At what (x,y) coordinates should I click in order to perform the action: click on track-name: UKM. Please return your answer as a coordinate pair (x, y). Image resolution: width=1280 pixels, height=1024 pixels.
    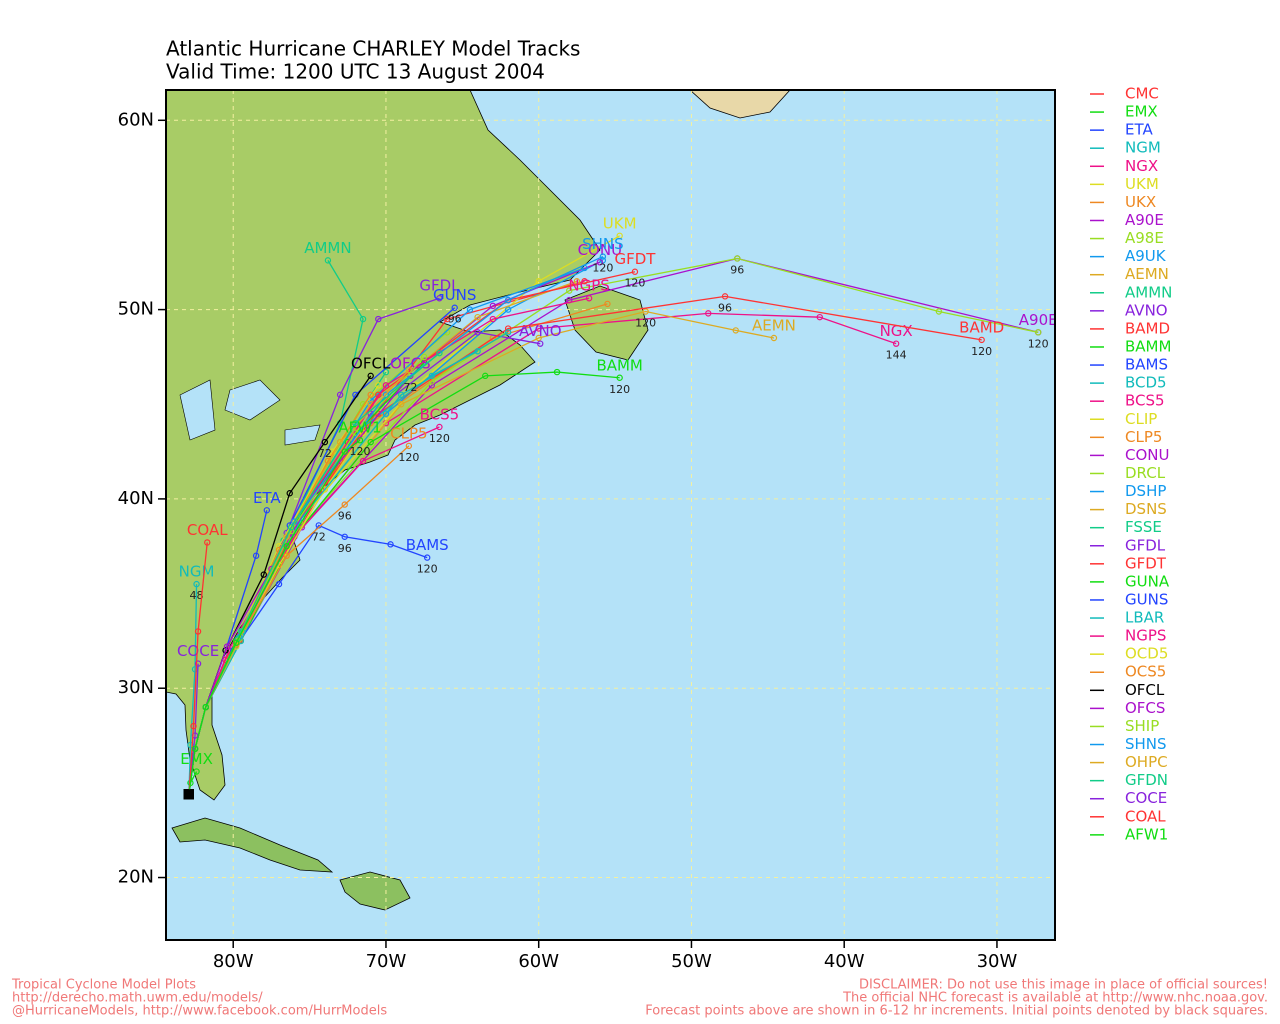
    Looking at the image, I should click on (620, 223).